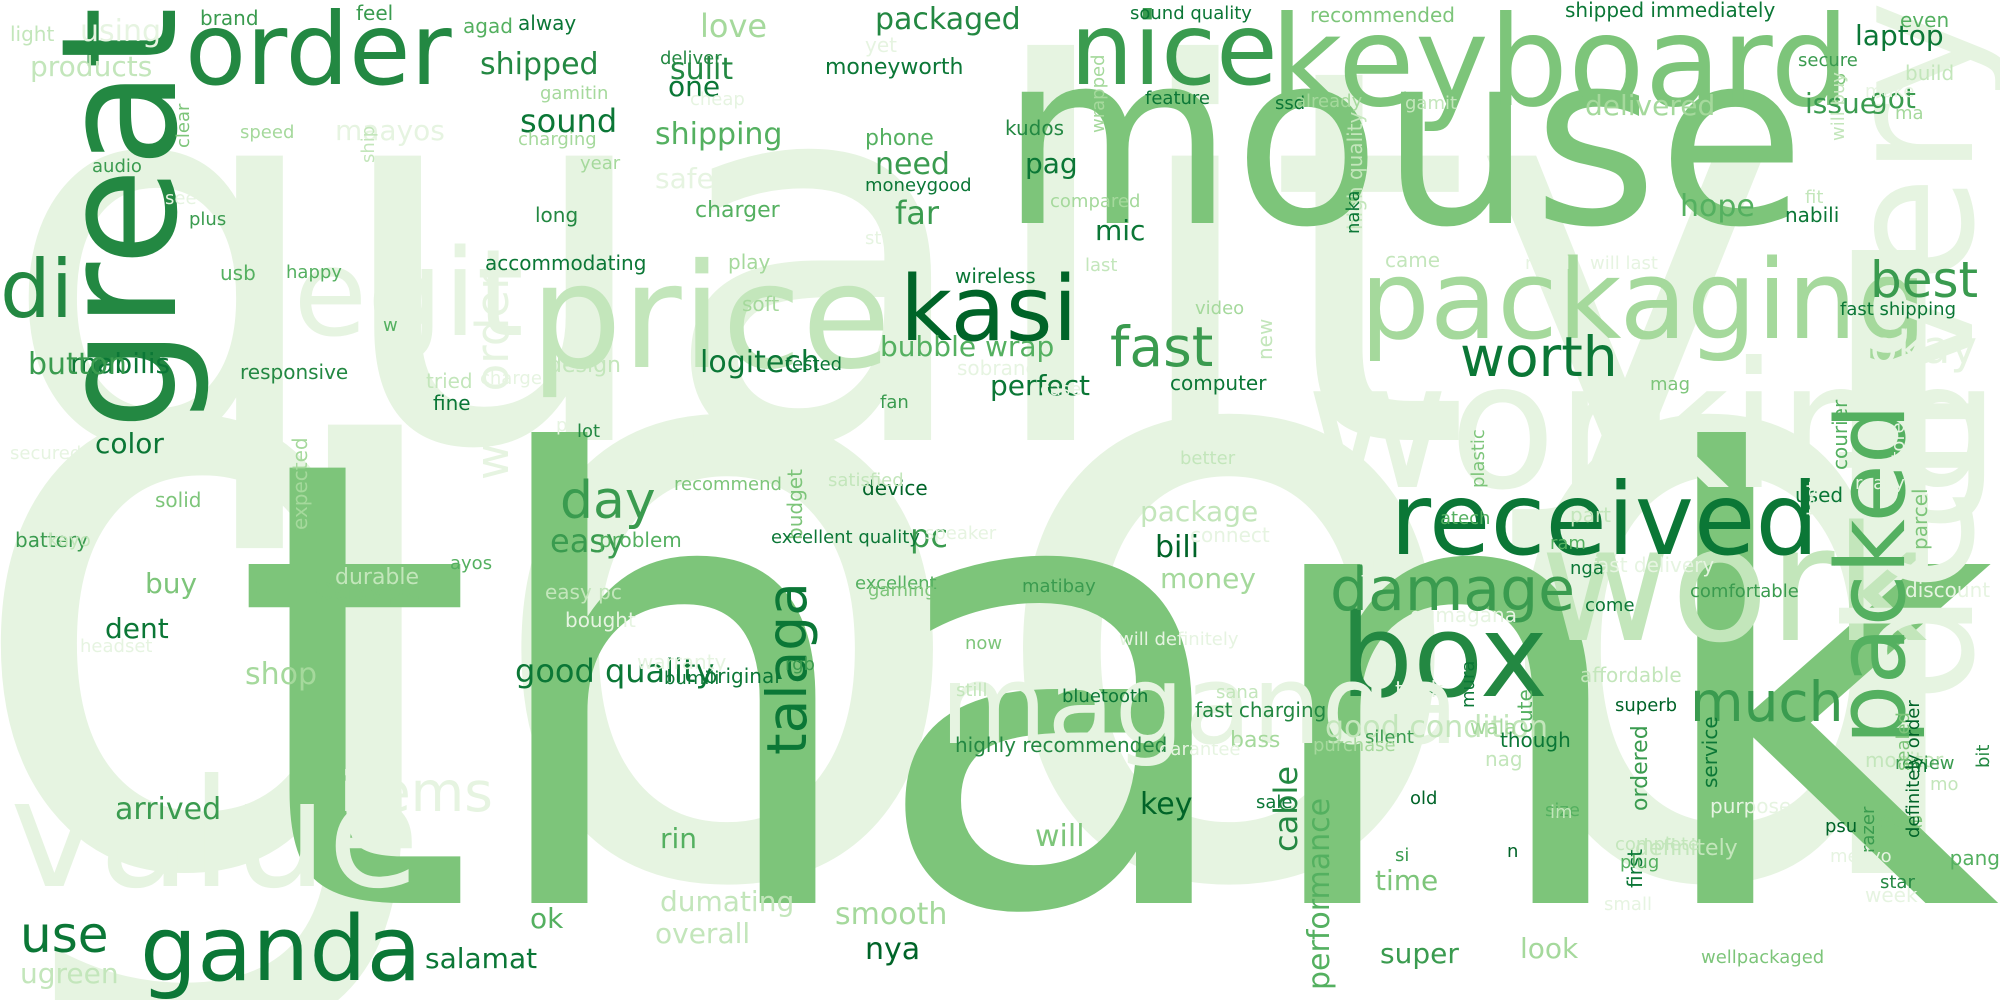 This screenshot has height=1000, width=2000. What do you see at coordinates (481, 958) in the screenshot?
I see `cloud-word: salamat` at bounding box center [481, 958].